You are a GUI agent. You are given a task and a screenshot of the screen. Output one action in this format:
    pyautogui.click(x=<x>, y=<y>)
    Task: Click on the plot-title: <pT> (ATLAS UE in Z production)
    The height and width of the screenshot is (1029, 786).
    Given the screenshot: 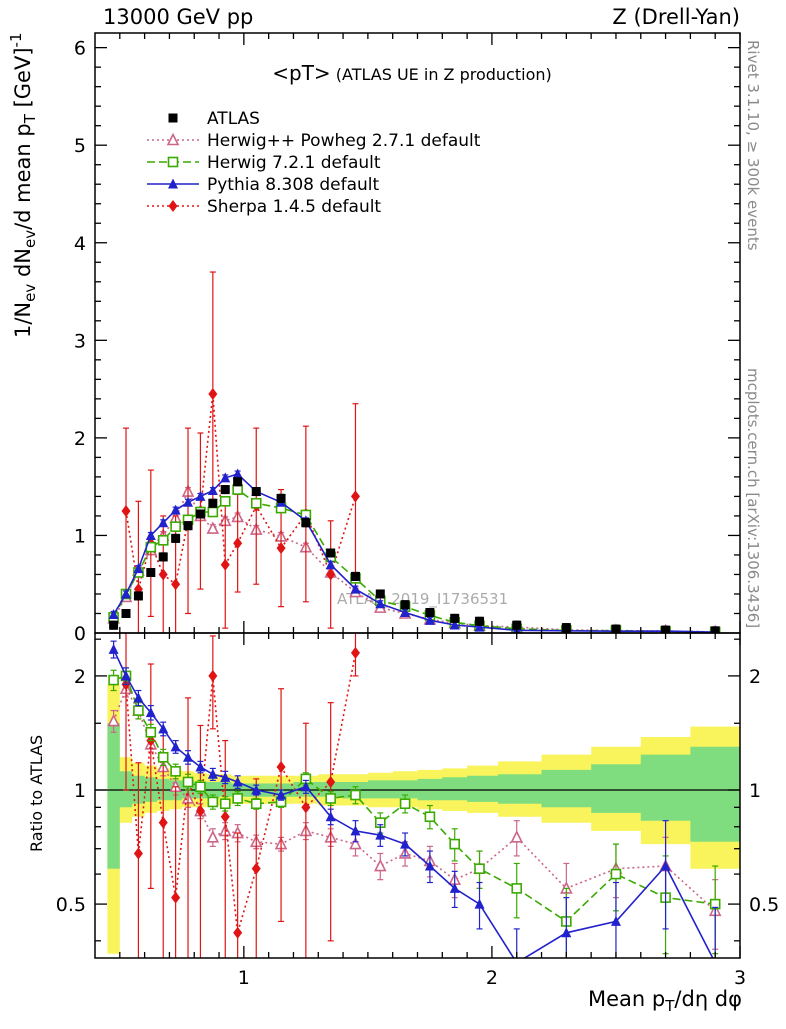 What is the action you would take?
    pyautogui.click(x=412, y=73)
    